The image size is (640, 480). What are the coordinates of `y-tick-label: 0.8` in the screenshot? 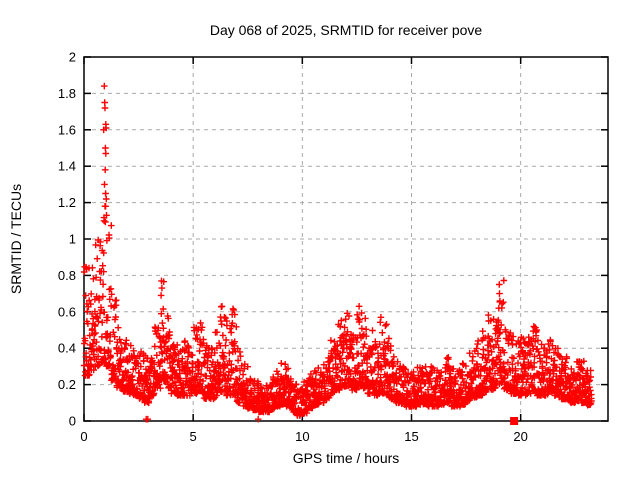 It's located at (67, 275).